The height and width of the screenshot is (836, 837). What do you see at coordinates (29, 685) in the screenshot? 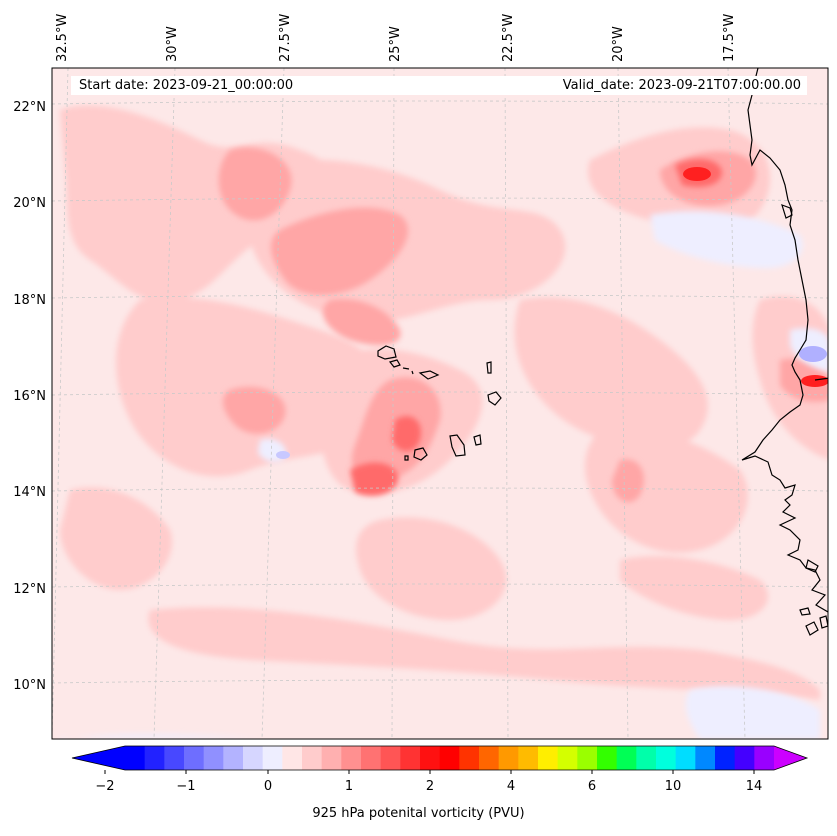
I see `lat-label: 10°N` at bounding box center [29, 685].